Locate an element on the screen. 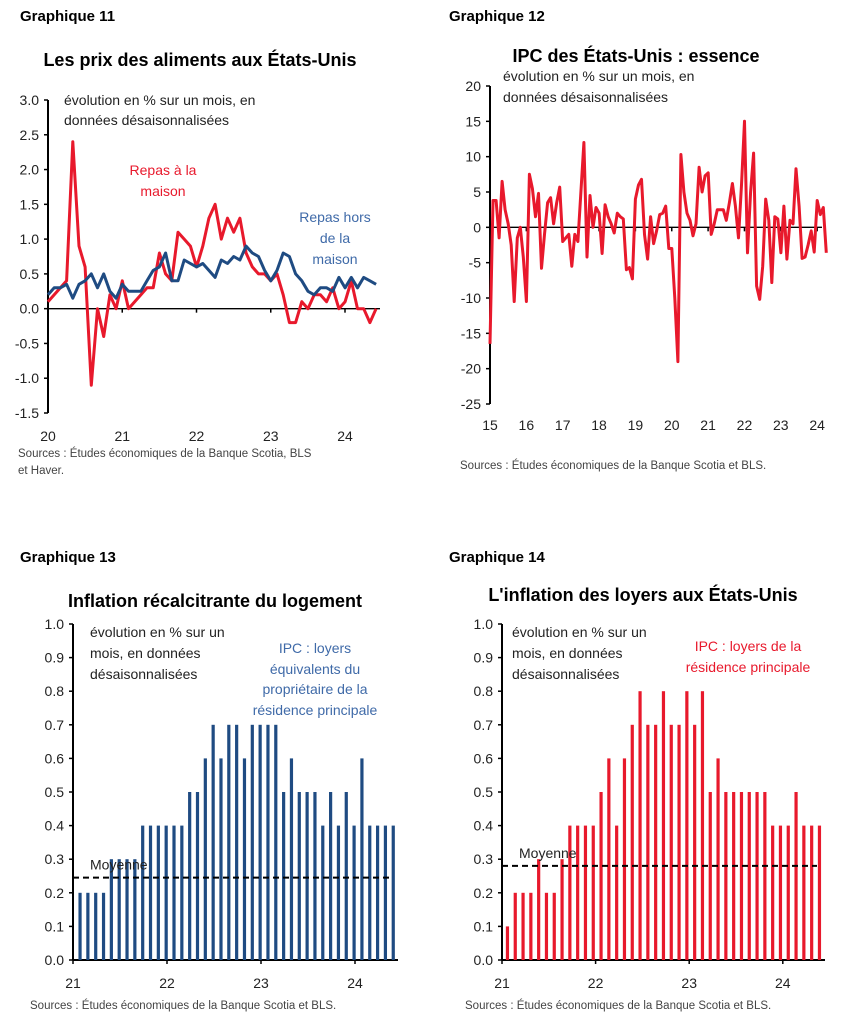 The image size is (844, 1023). chart-13-note-line1: évolution en % sur un is located at coordinates (157, 632).